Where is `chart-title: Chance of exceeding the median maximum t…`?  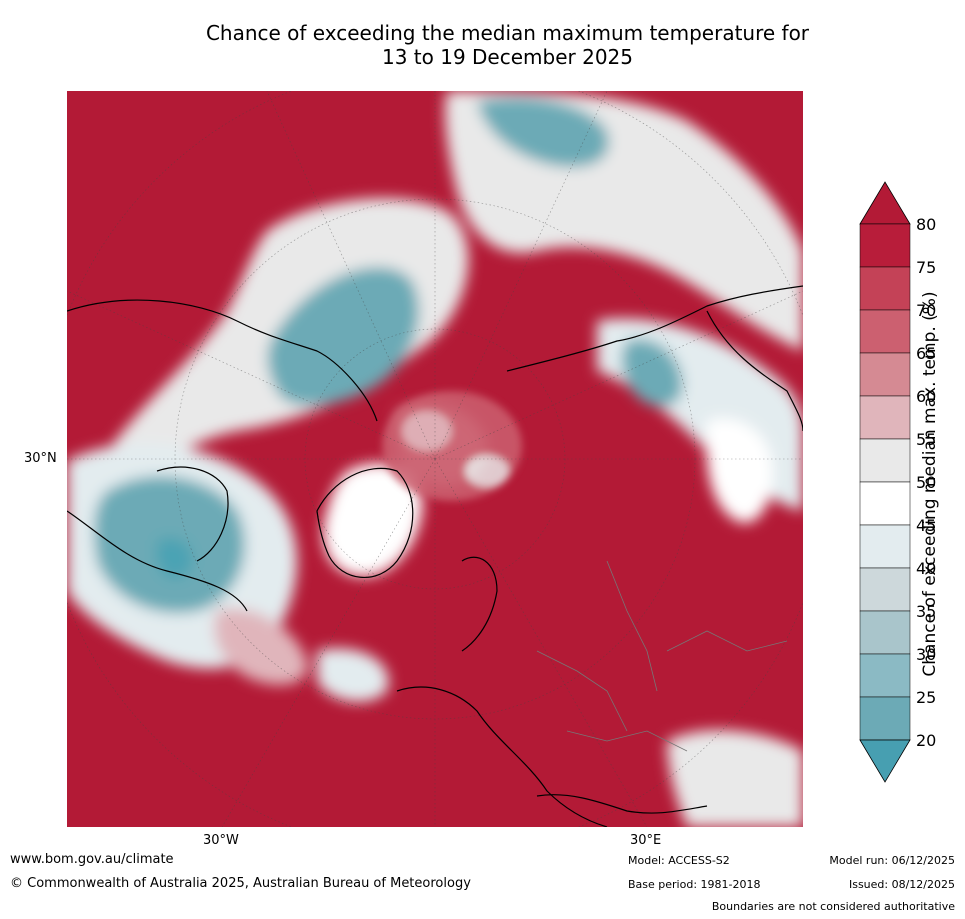
chart-title: Chance of exceeding the median maximum t… is located at coordinates (482, 45).